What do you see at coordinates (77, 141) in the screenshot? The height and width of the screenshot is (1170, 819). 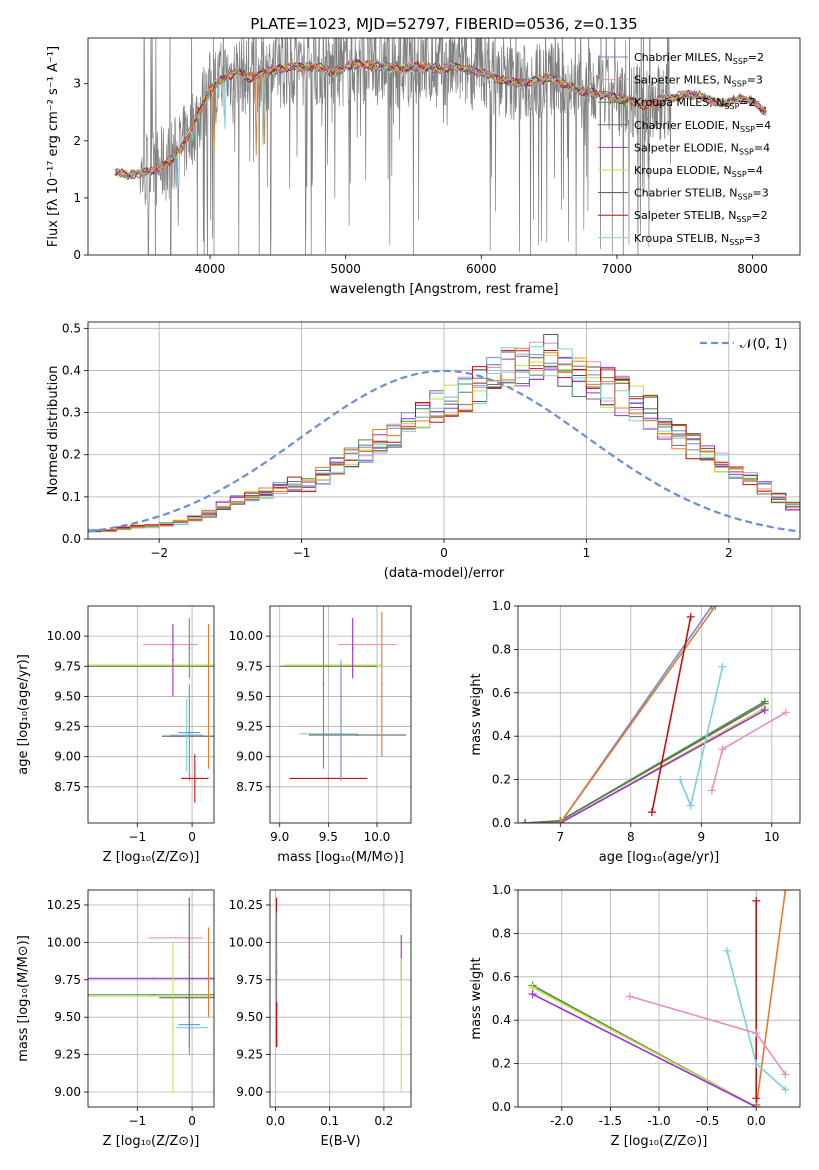 I see `spectrum-ytick-label: 2` at bounding box center [77, 141].